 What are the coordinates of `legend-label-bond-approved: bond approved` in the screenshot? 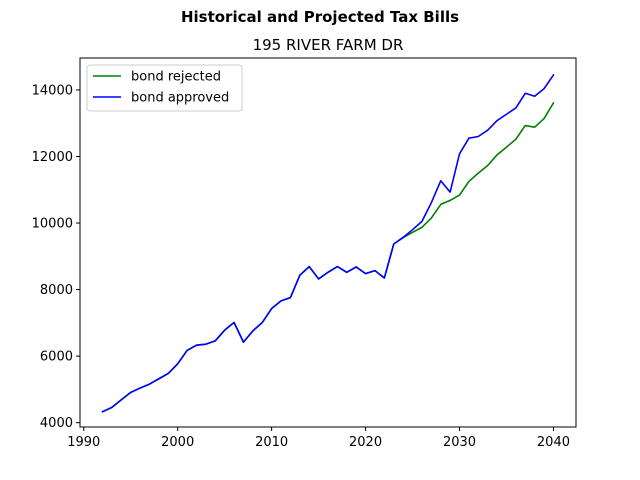 It's located at (180, 98).